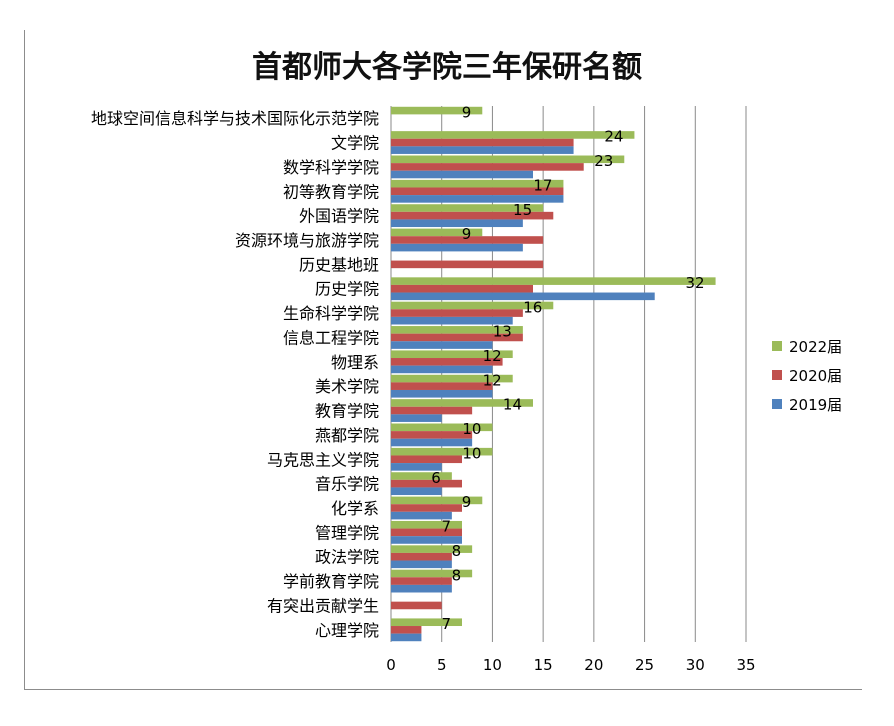  I want to click on x-tick-label: 10, so click(492, 665).